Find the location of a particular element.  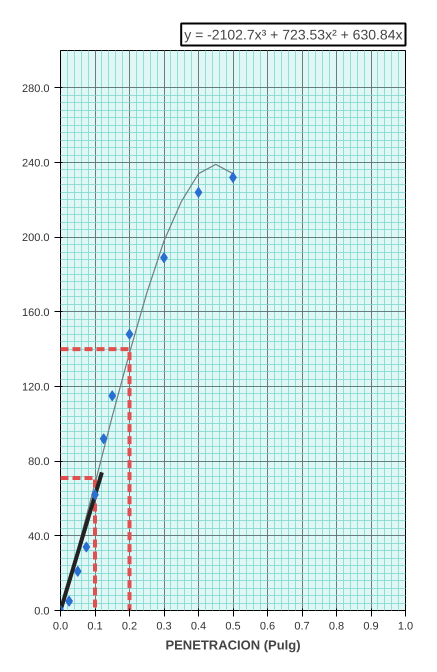

x-axis-title: PENETRACION (Pulg) is located at coordinates (233, 645).